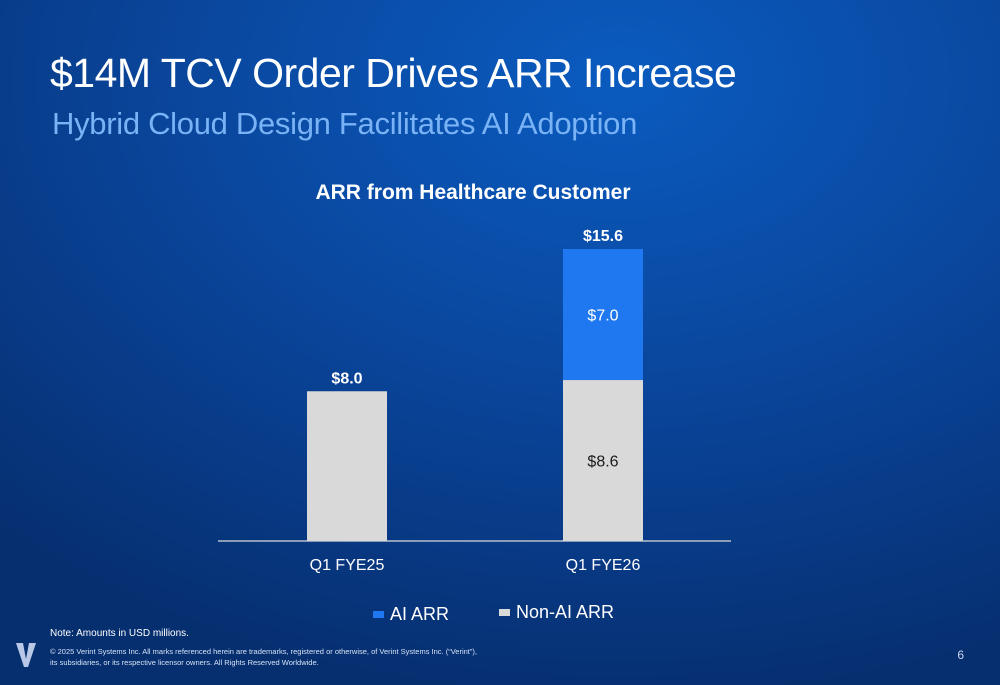  I want to click on slide-title: $14M TCV Order Drives ARR Increase, so click(393, 73).